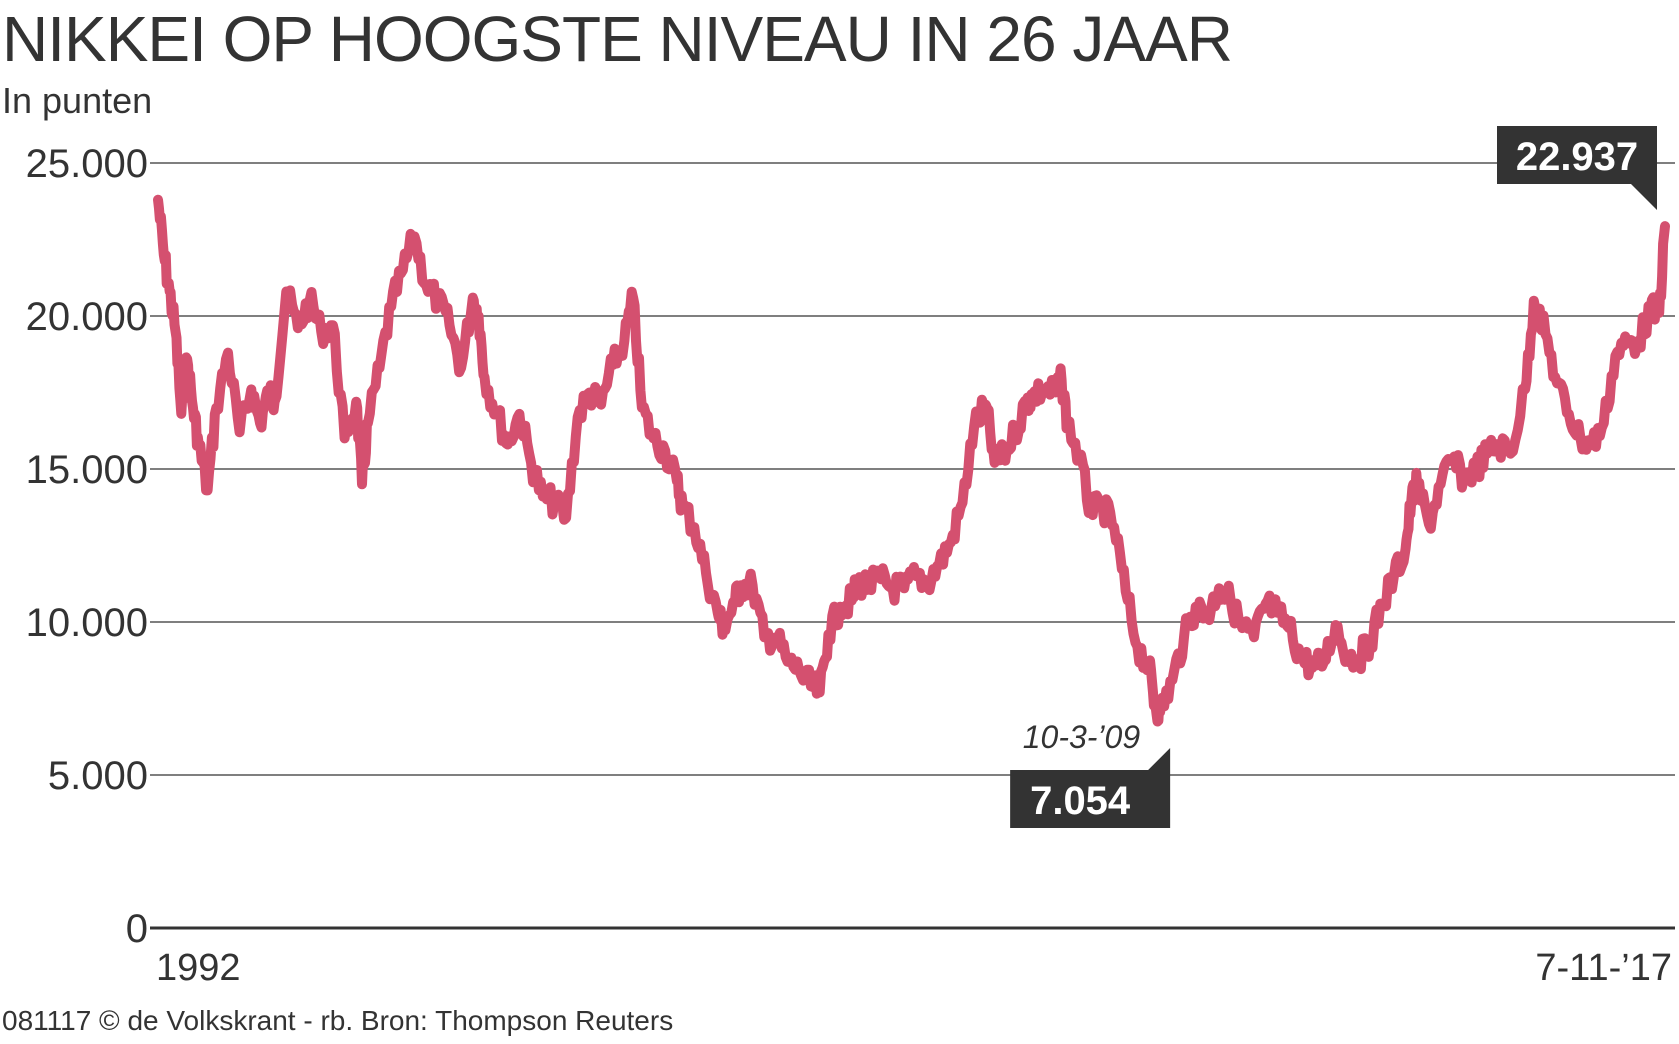 The height and width of the screenshot is (1044, 1679). I want to click on low-annotation-box, so click(1090, 788).